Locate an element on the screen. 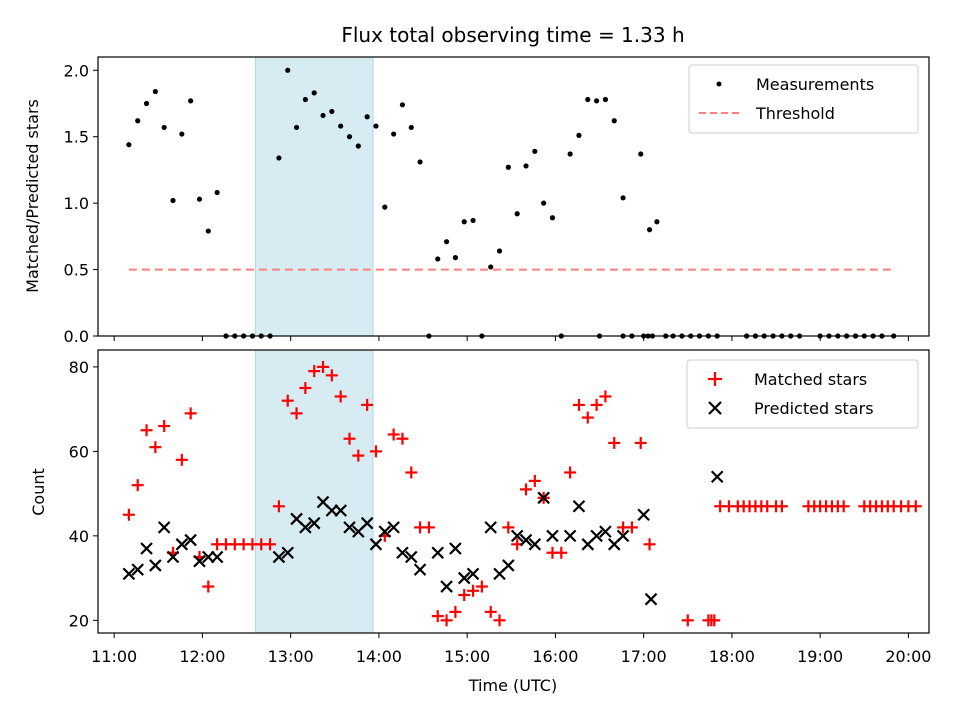 The height and width of the screenshot is (724, 960). bottom-x-tick-label: 20:00 is located at coordinates (908, 656).